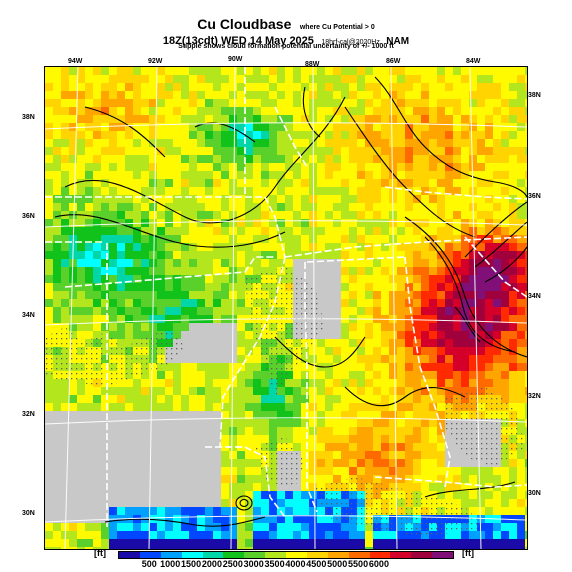 The image size is (572, 572). Describe the element at coordinates (28, 315) in the screenshot. I see `lat-label-34n-left: 34N` at that location.